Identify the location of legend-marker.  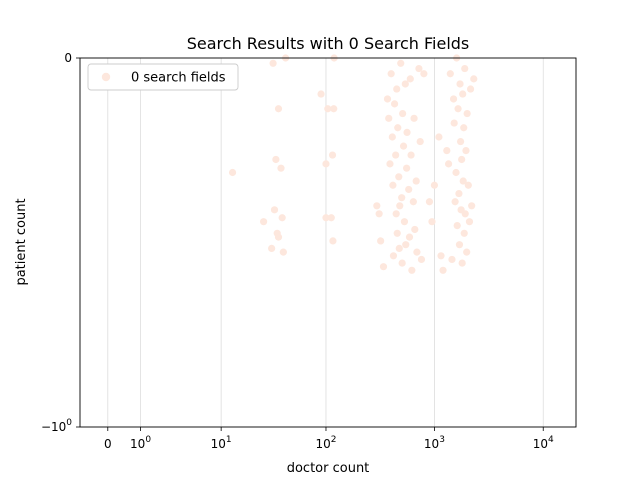
(106, 77).